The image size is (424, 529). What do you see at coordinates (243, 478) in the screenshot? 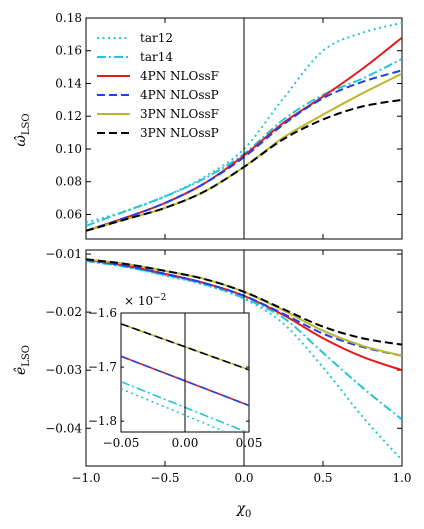
I see `bottom-xtick-label: 0.0` at bounding box center [243, 478].